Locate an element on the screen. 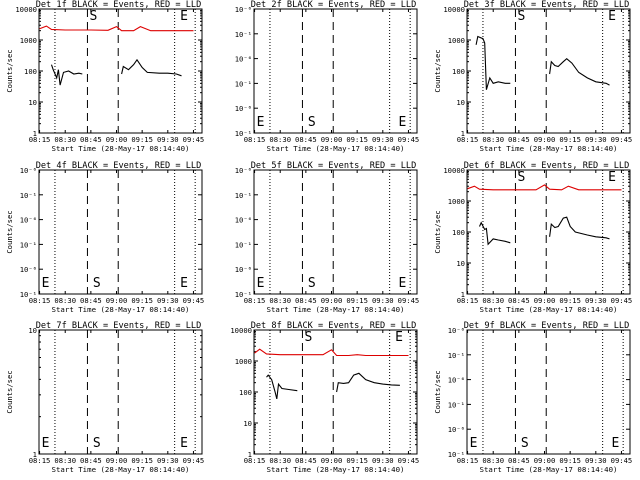 This screenshot has width=640, height=480. chart-title: Det 8f BLACK = Events, RED = LLD is located at coordinates (334, 326).